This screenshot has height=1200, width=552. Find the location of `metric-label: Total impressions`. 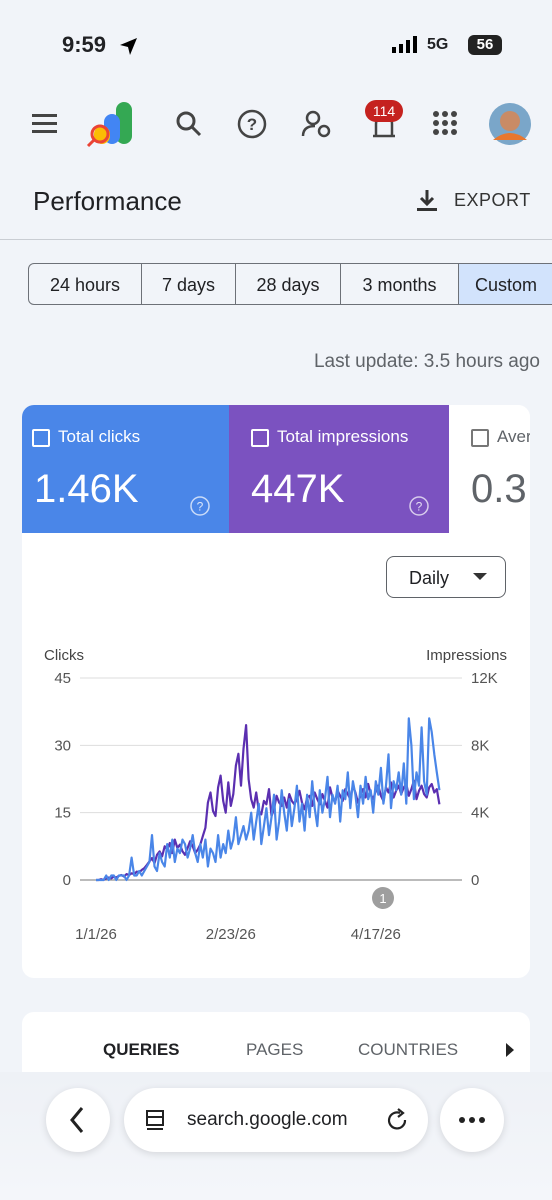

metric-label: Total impressions is located at coordinates (343, 436).